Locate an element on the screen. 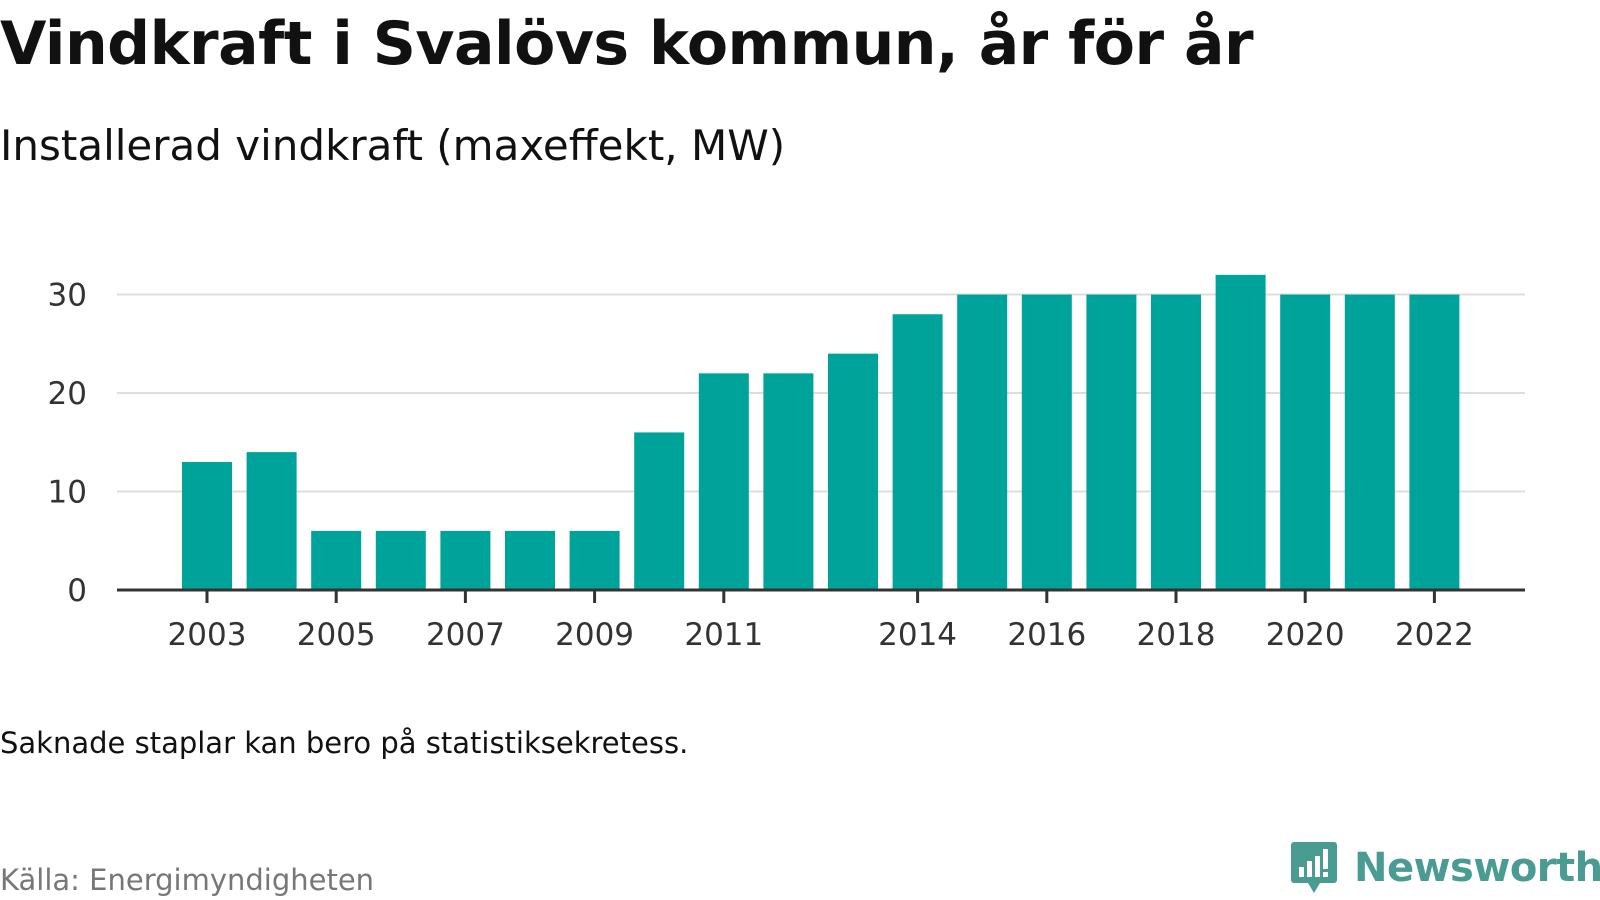 The image size is (1600, 900). bar-chart-speech-bubble-icon is located at coordinates (1314, 867).